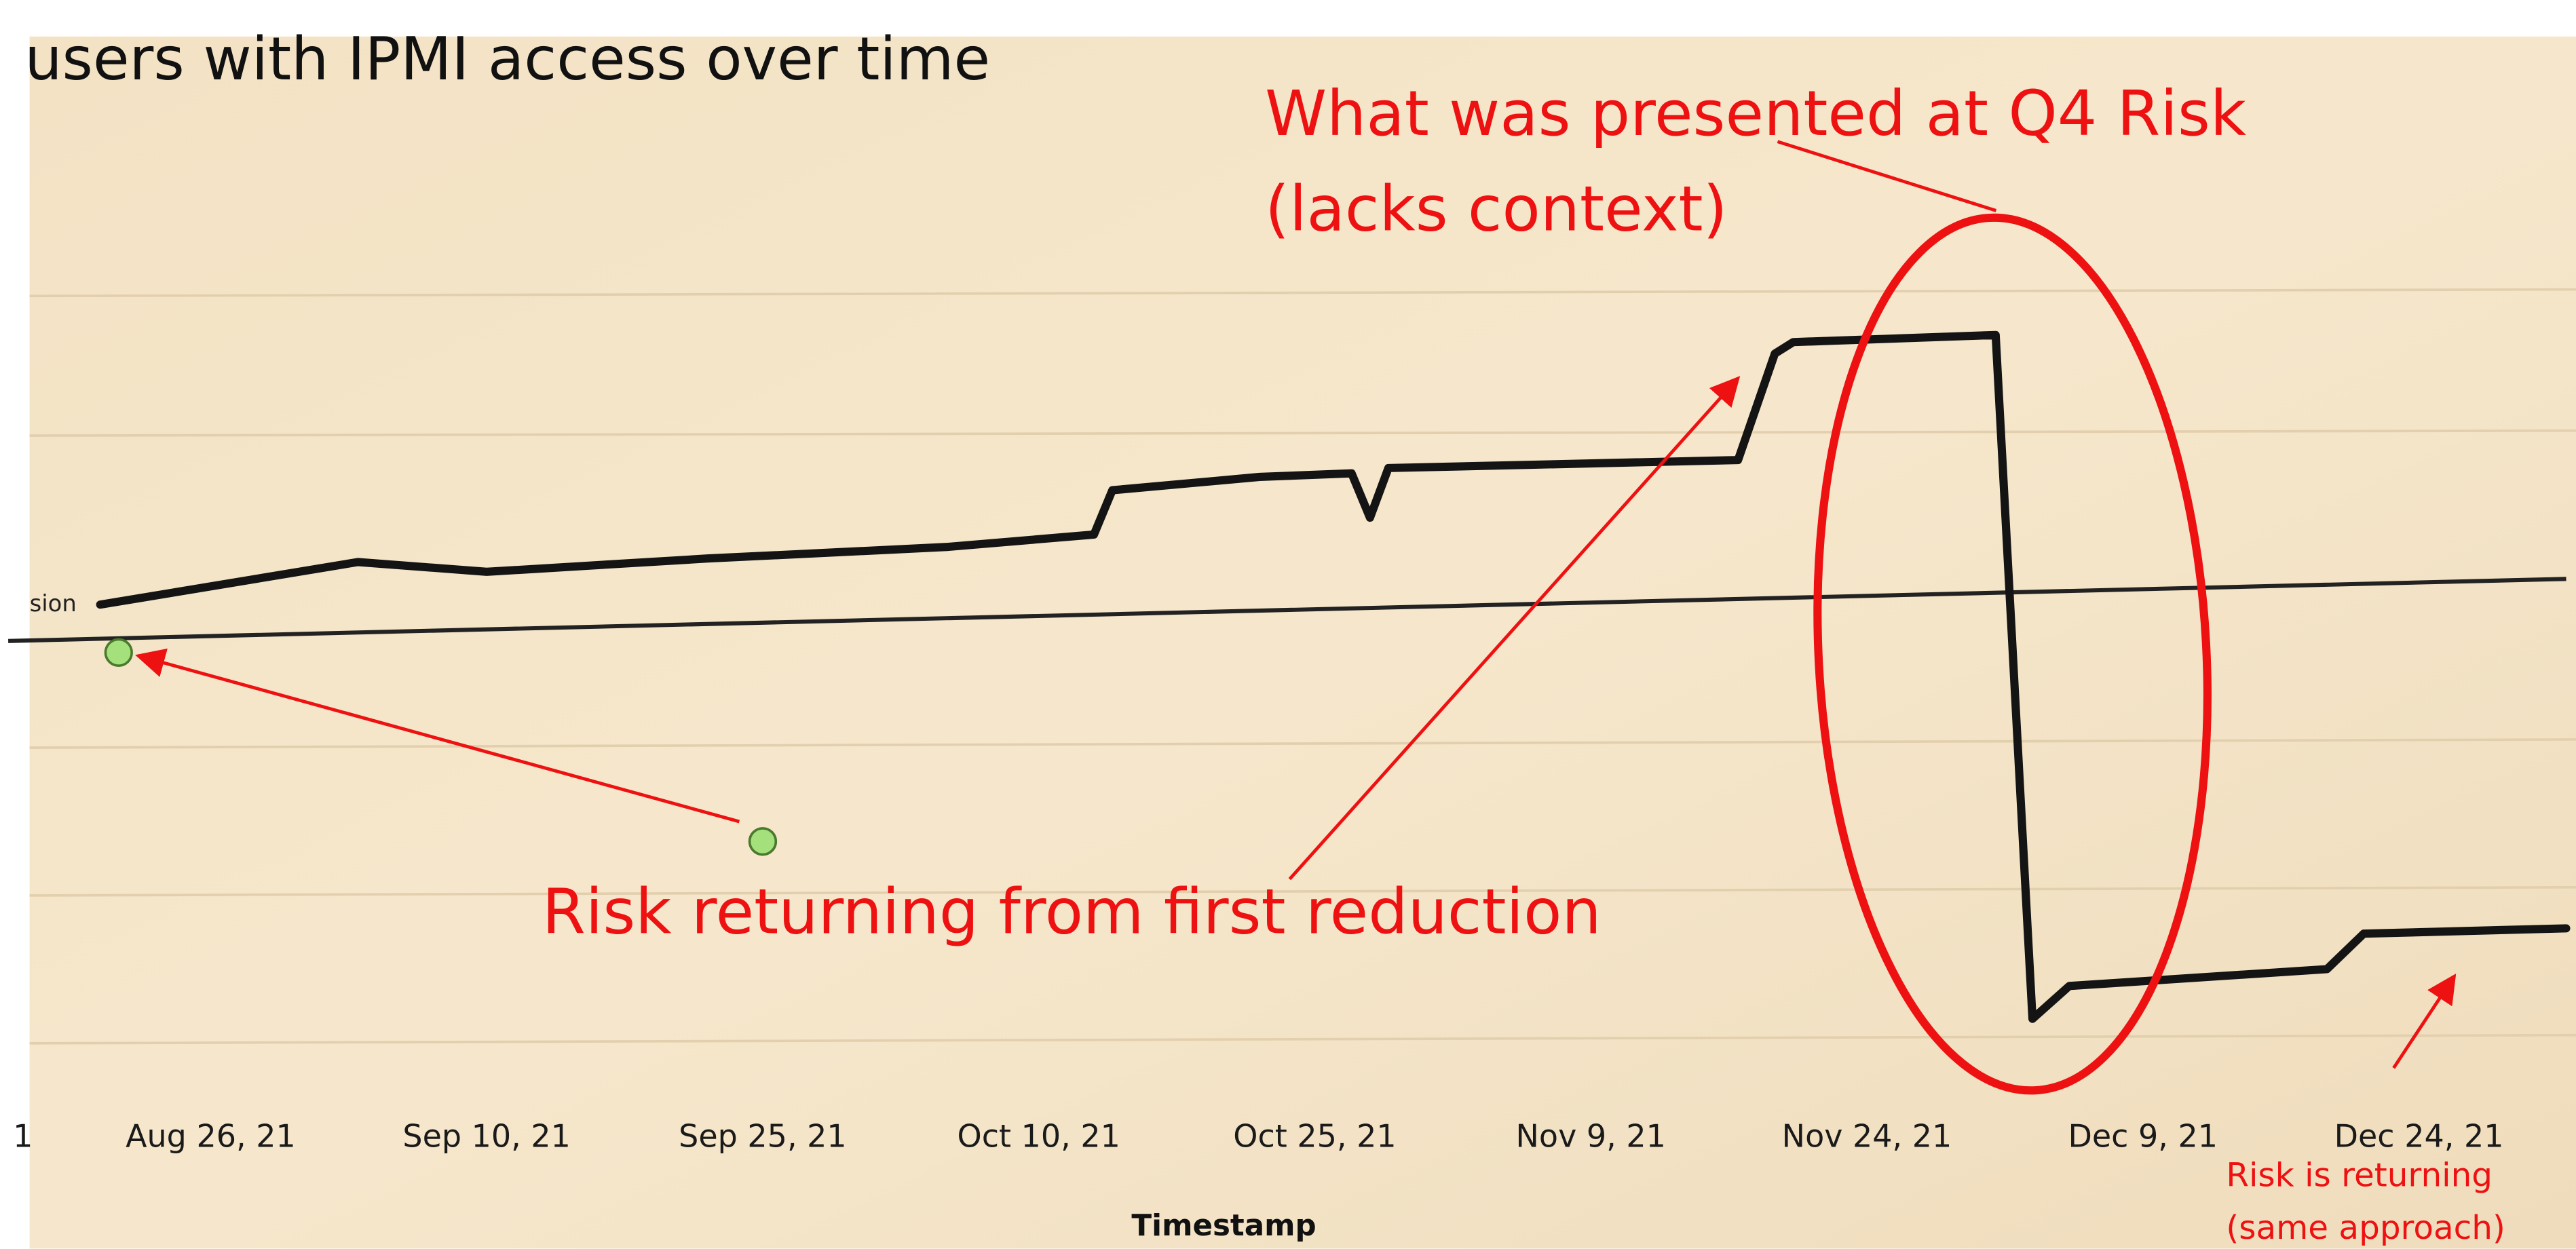  I want to click on x-tick-label: 1, so click(23, 1135).